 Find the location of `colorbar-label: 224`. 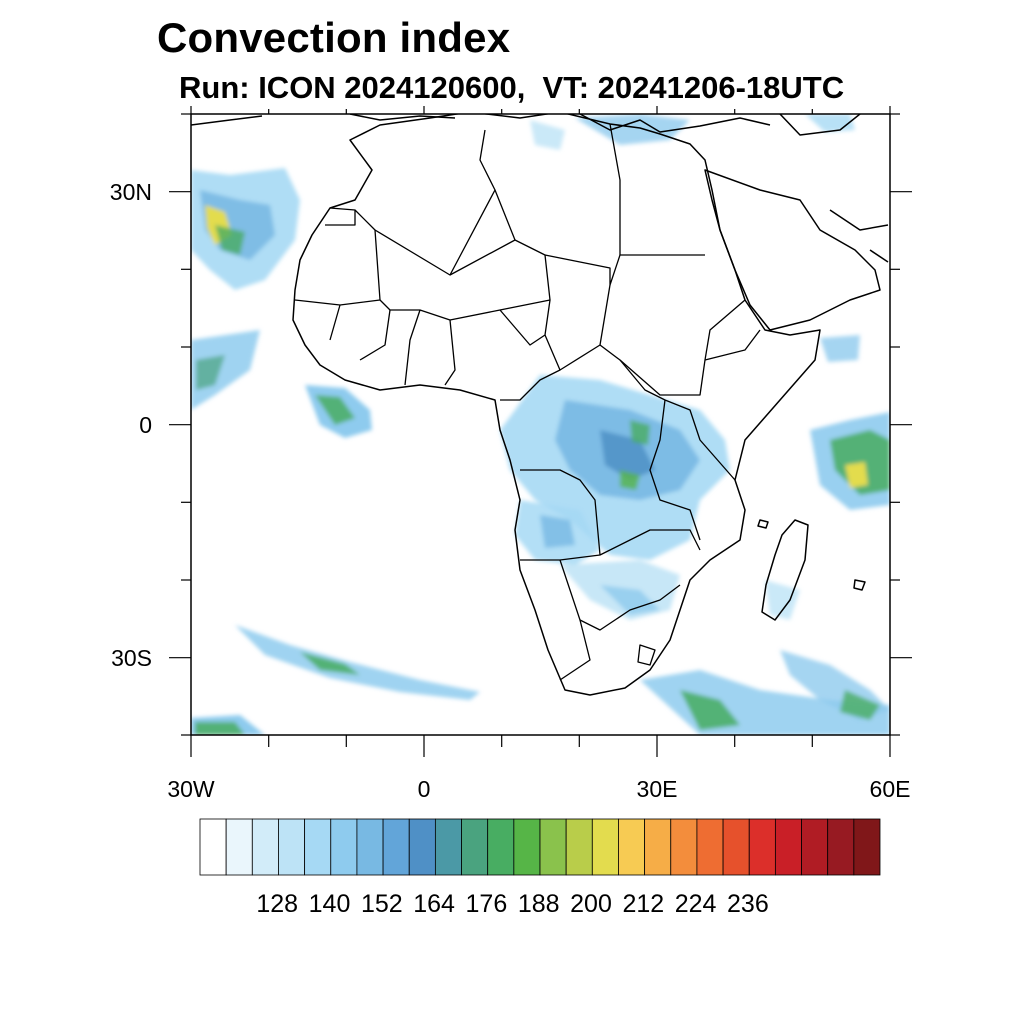

colorbar-label: 224 is located at coordinates (696, 904).